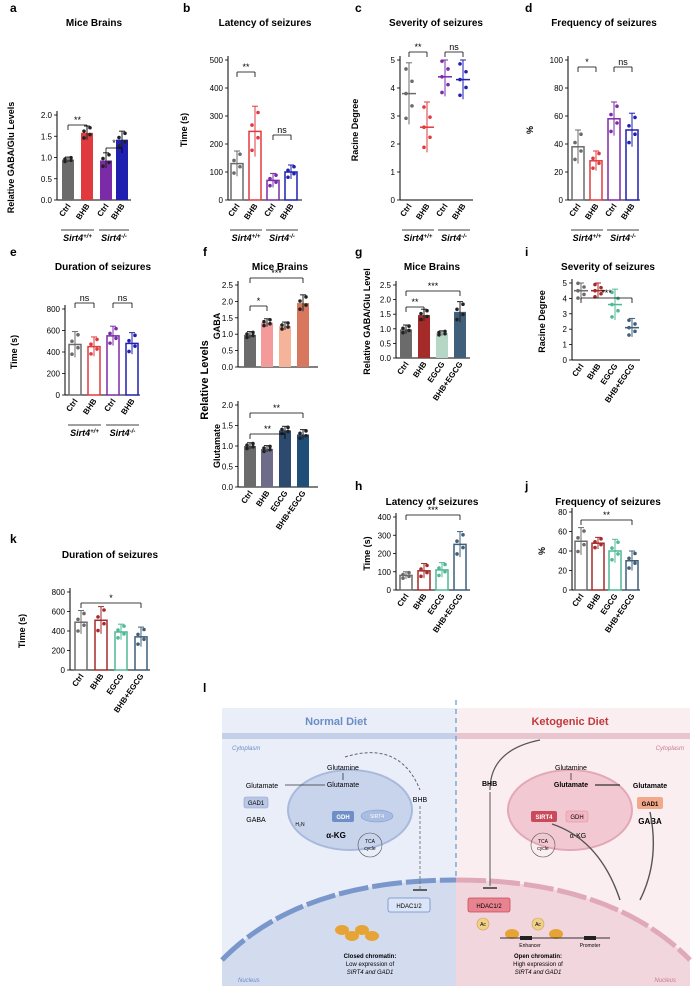  Describe the element at coordinates (204, 688) in the screenshot. I see `panel-letter-l: l` at that location.